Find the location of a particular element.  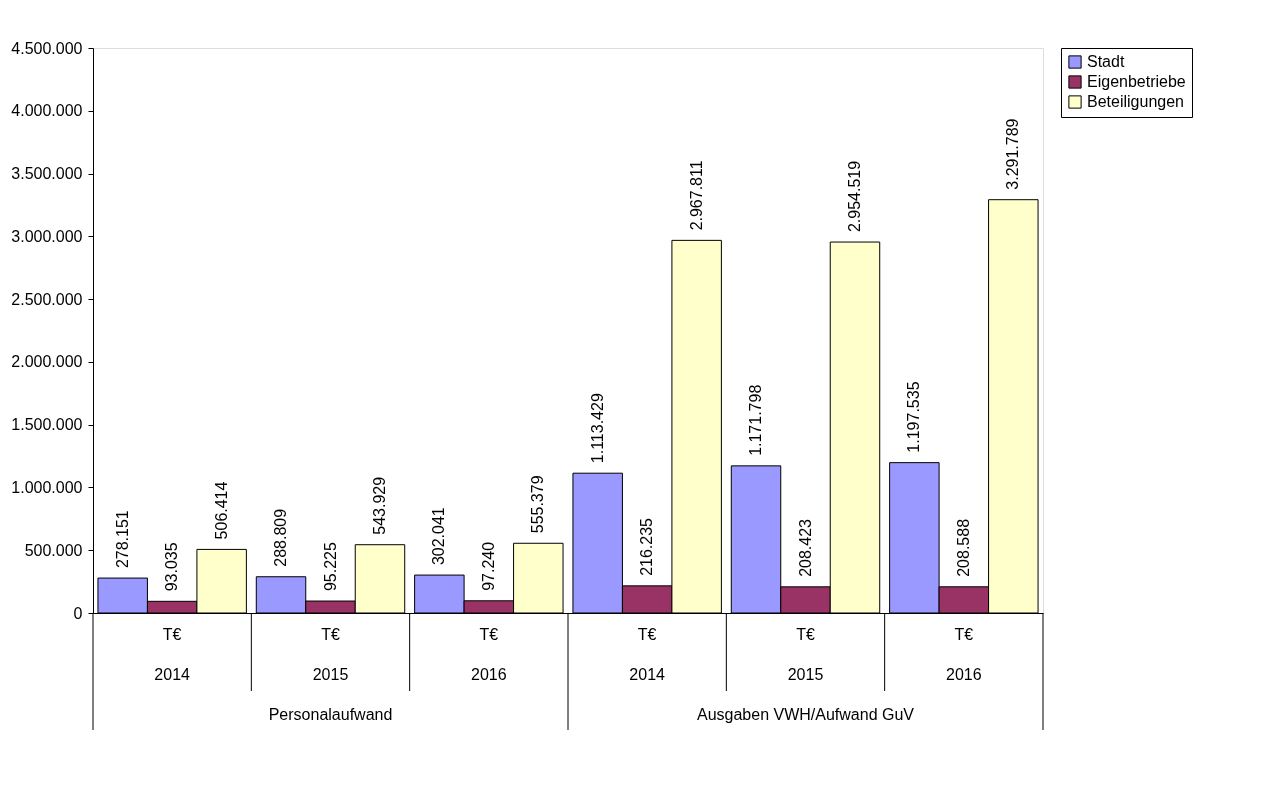

data-label: 93.035 is located at coordinates (172, 567).